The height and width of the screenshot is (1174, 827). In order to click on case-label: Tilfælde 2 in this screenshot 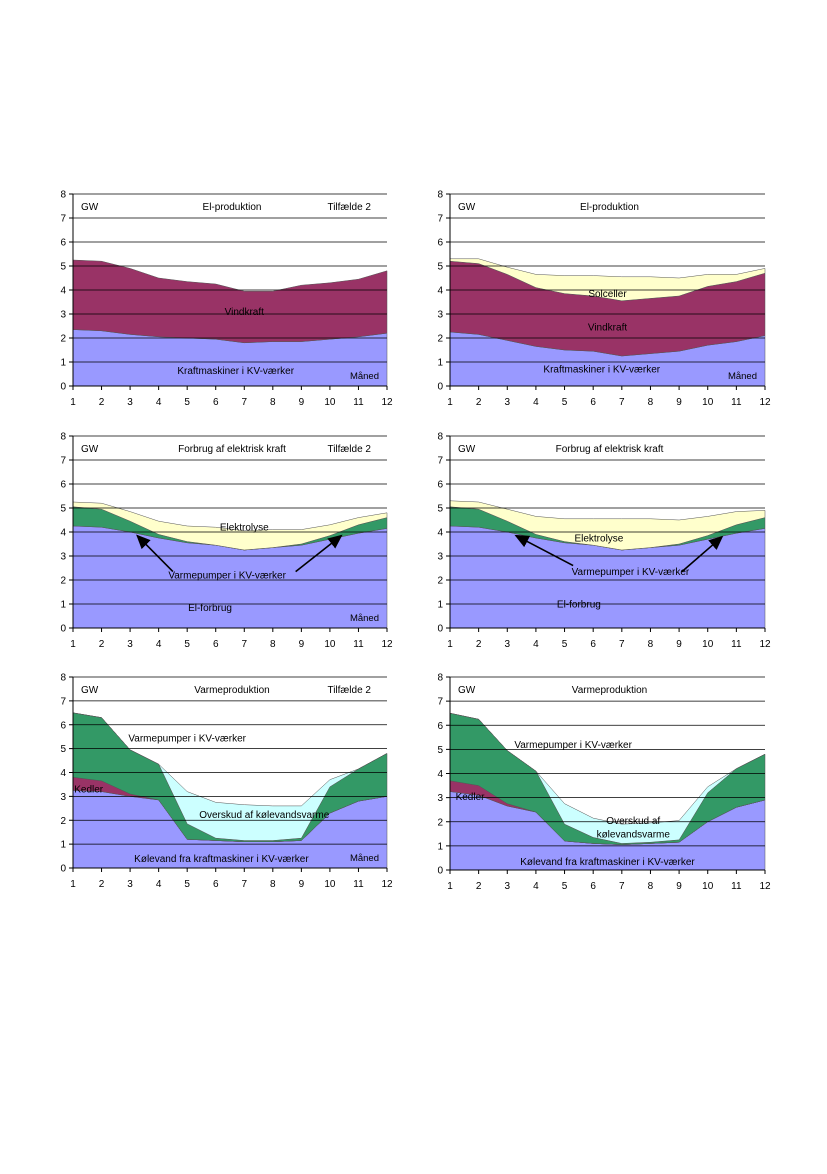, I will do `click(349, 207)`.